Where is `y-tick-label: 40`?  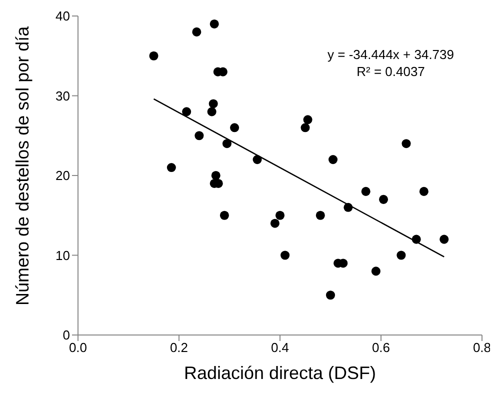
y-tick-label: 40 is located at coordinates (63, 16).